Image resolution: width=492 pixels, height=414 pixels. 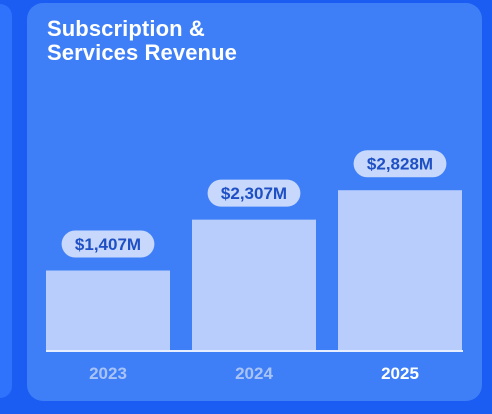 What do you see at coordinates (254, 284) in the screenshot?
I see `bar-2024` at bounding box center [254, 284].